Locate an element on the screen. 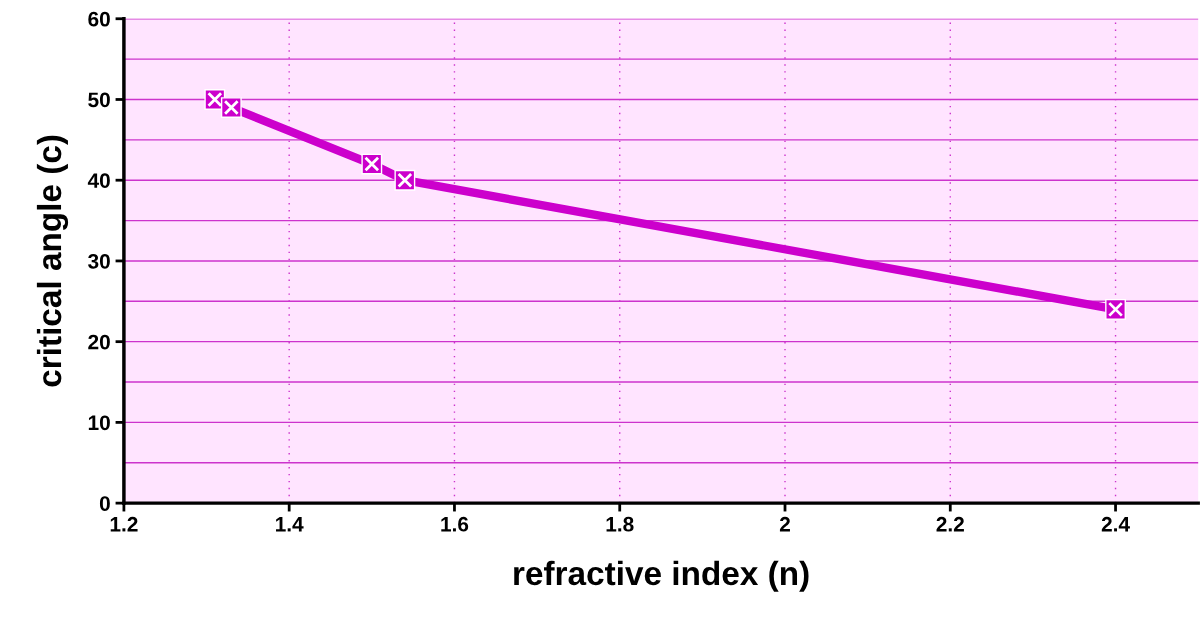 Image resolution: width=1203 pixels, height=625 pixels. x-axis-title: refractive index (n) is located at coordinates (661, 576).